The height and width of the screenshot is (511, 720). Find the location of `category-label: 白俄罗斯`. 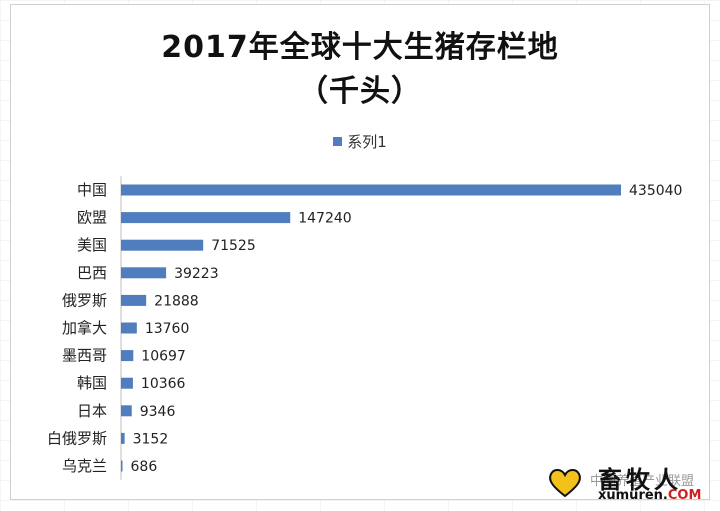

category-label: 白俄罗斯 is located at coordinates (77, 438).